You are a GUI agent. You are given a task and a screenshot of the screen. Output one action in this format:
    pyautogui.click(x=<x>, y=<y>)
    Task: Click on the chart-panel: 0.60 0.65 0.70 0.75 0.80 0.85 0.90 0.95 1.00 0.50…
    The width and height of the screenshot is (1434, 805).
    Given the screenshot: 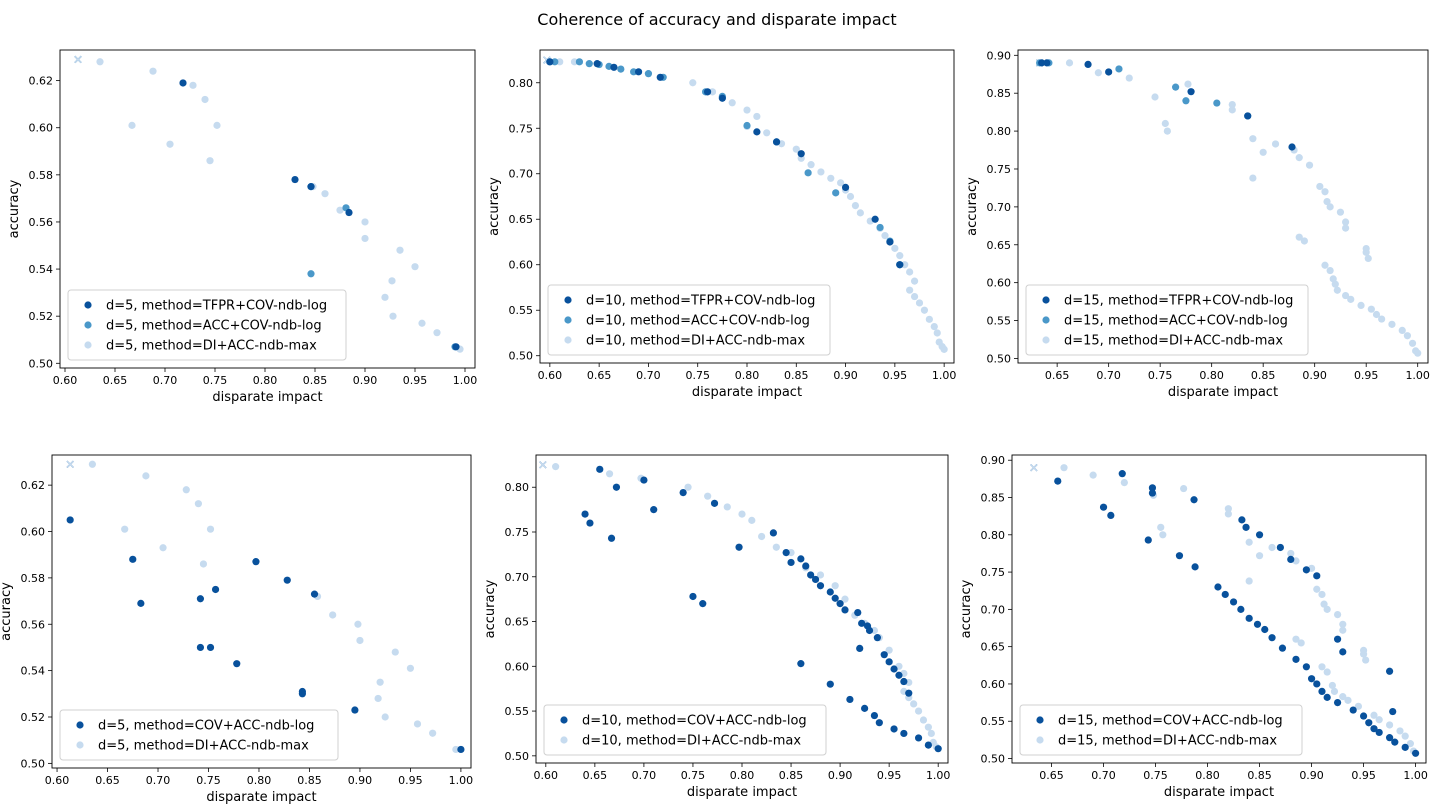 What is the action you would take?
    pyautogui.click(x=236, y=629)
    